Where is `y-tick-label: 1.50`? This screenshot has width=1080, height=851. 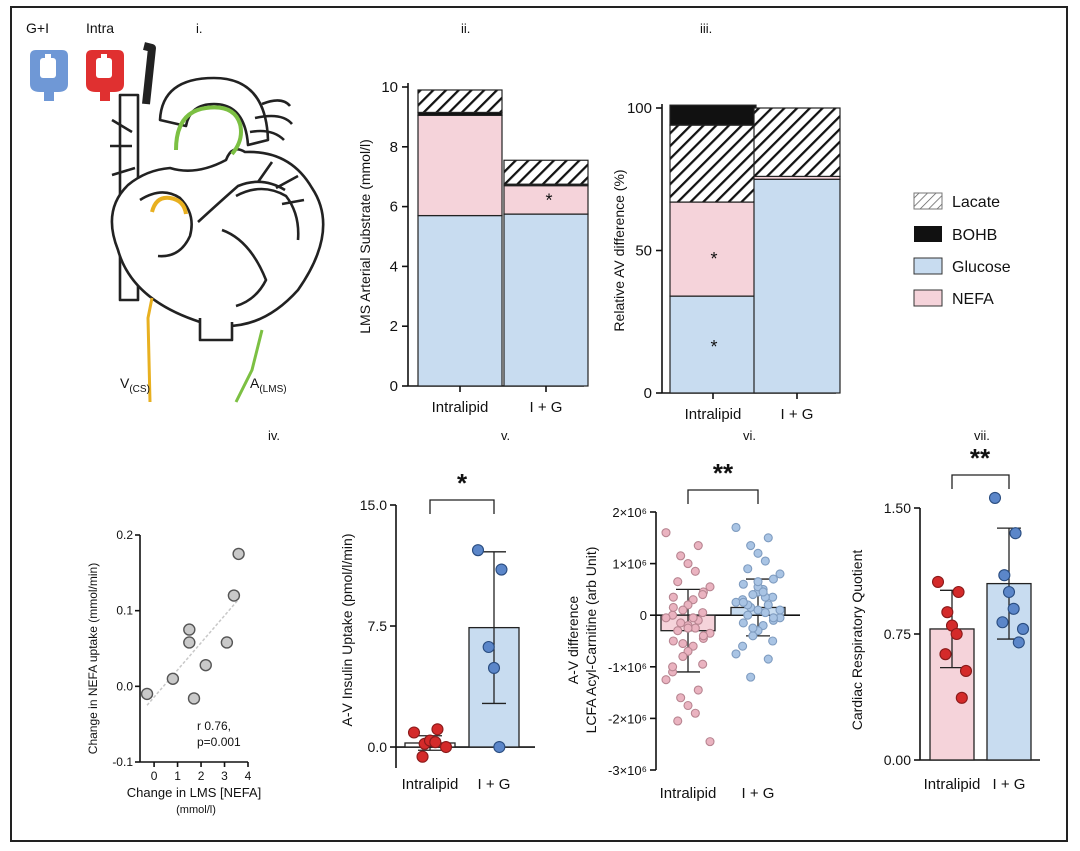
y-tick-label: 1.50 is located at coordinates (897, 508).